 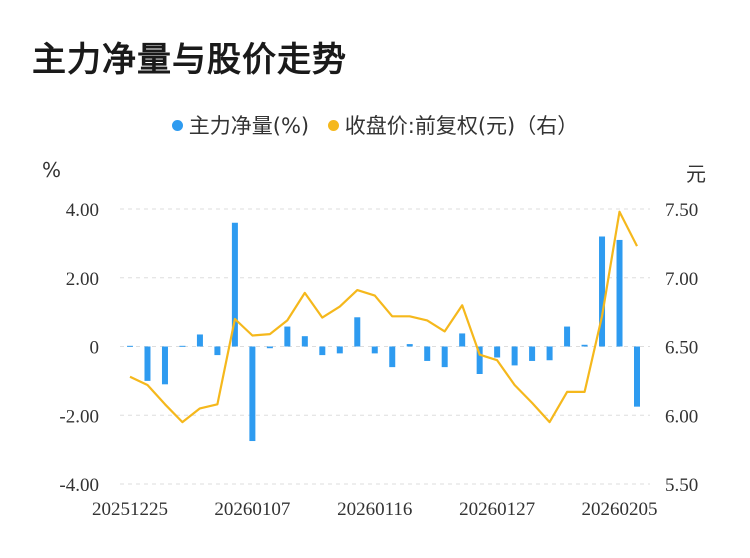 What do you see at coordinates (461, 126) in the screenshot?
I see `legend-line-label: 收盘价:前复权(元)（右）` at bounding box center [461, 126].